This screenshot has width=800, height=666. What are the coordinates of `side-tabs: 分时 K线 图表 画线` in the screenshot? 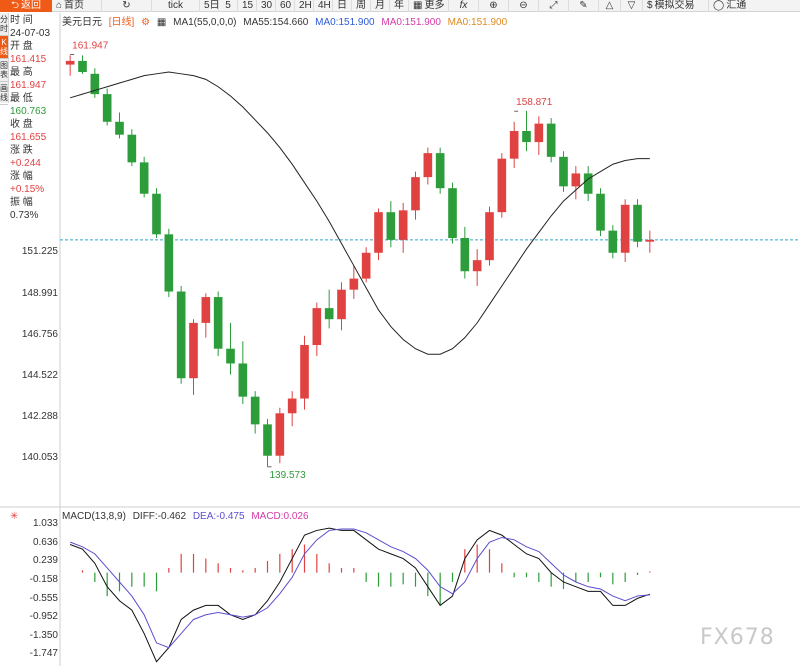 It's located at (4, 59).